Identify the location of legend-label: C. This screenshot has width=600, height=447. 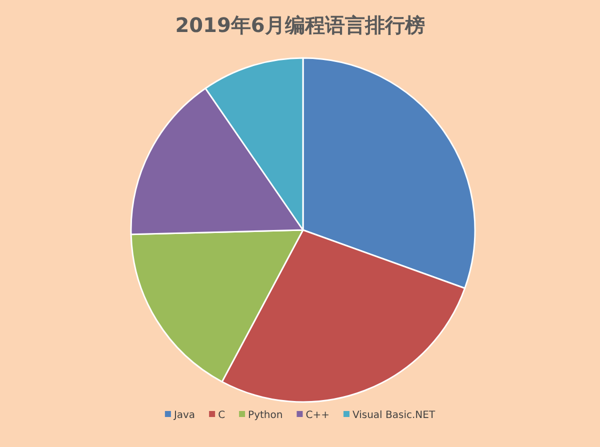
(222, 415).